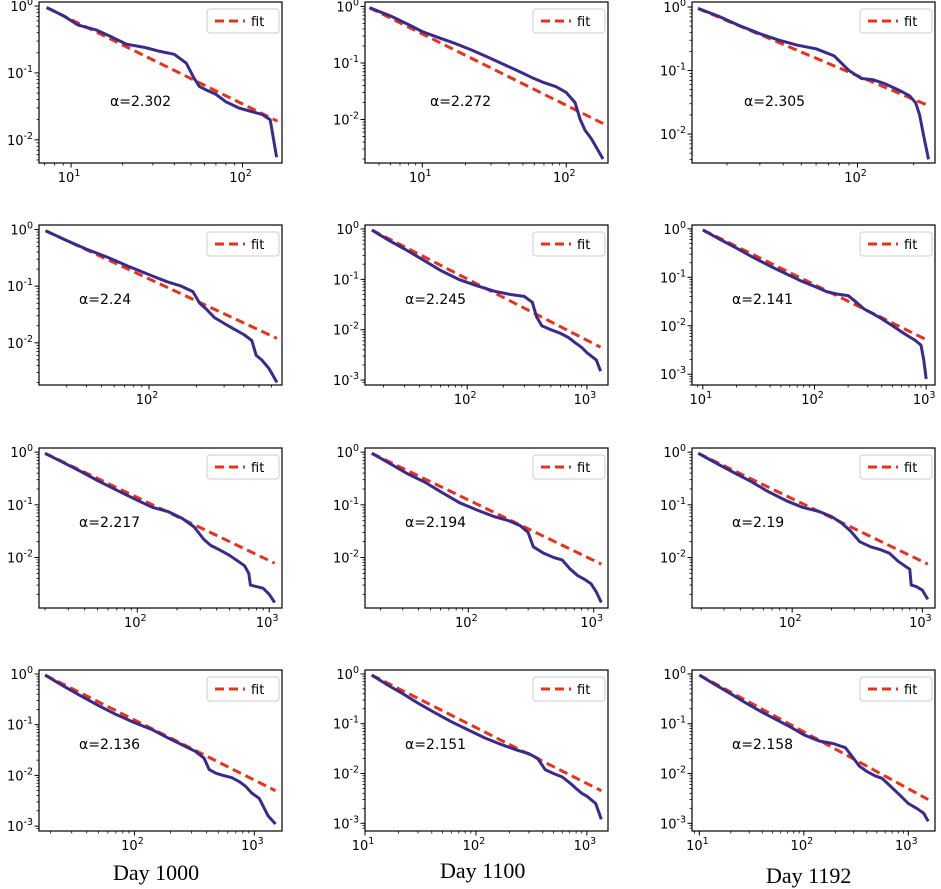 This screenshot has width=941, height=889. Describe the element at coordinates (435, 300) in the screenshot. I see `alpha-label: α=2.245` at that location.